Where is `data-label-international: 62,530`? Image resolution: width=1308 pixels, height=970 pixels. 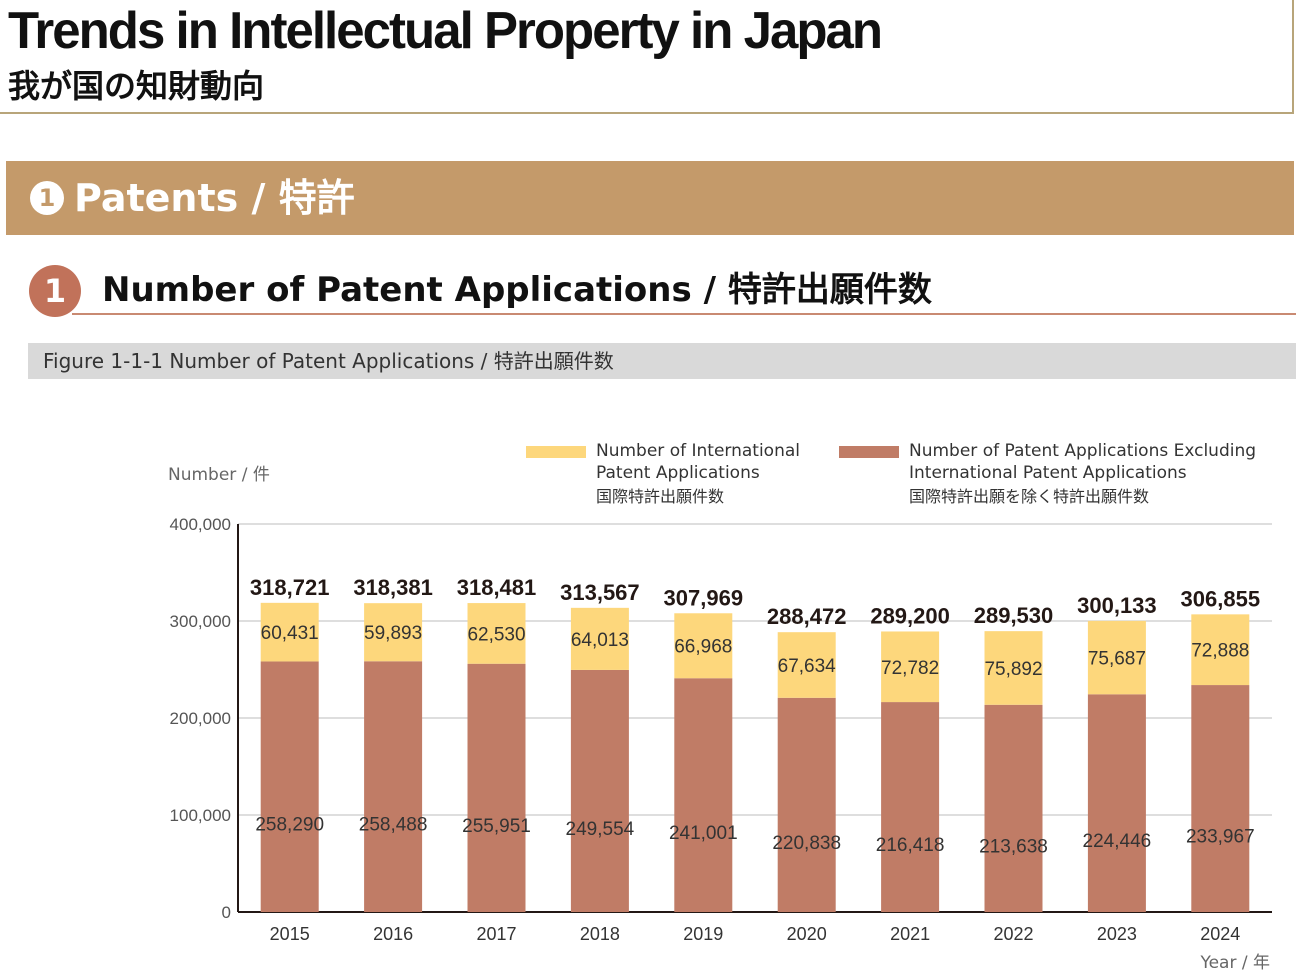 data-label-international: 62,530 is located at coordinates (496, 634).